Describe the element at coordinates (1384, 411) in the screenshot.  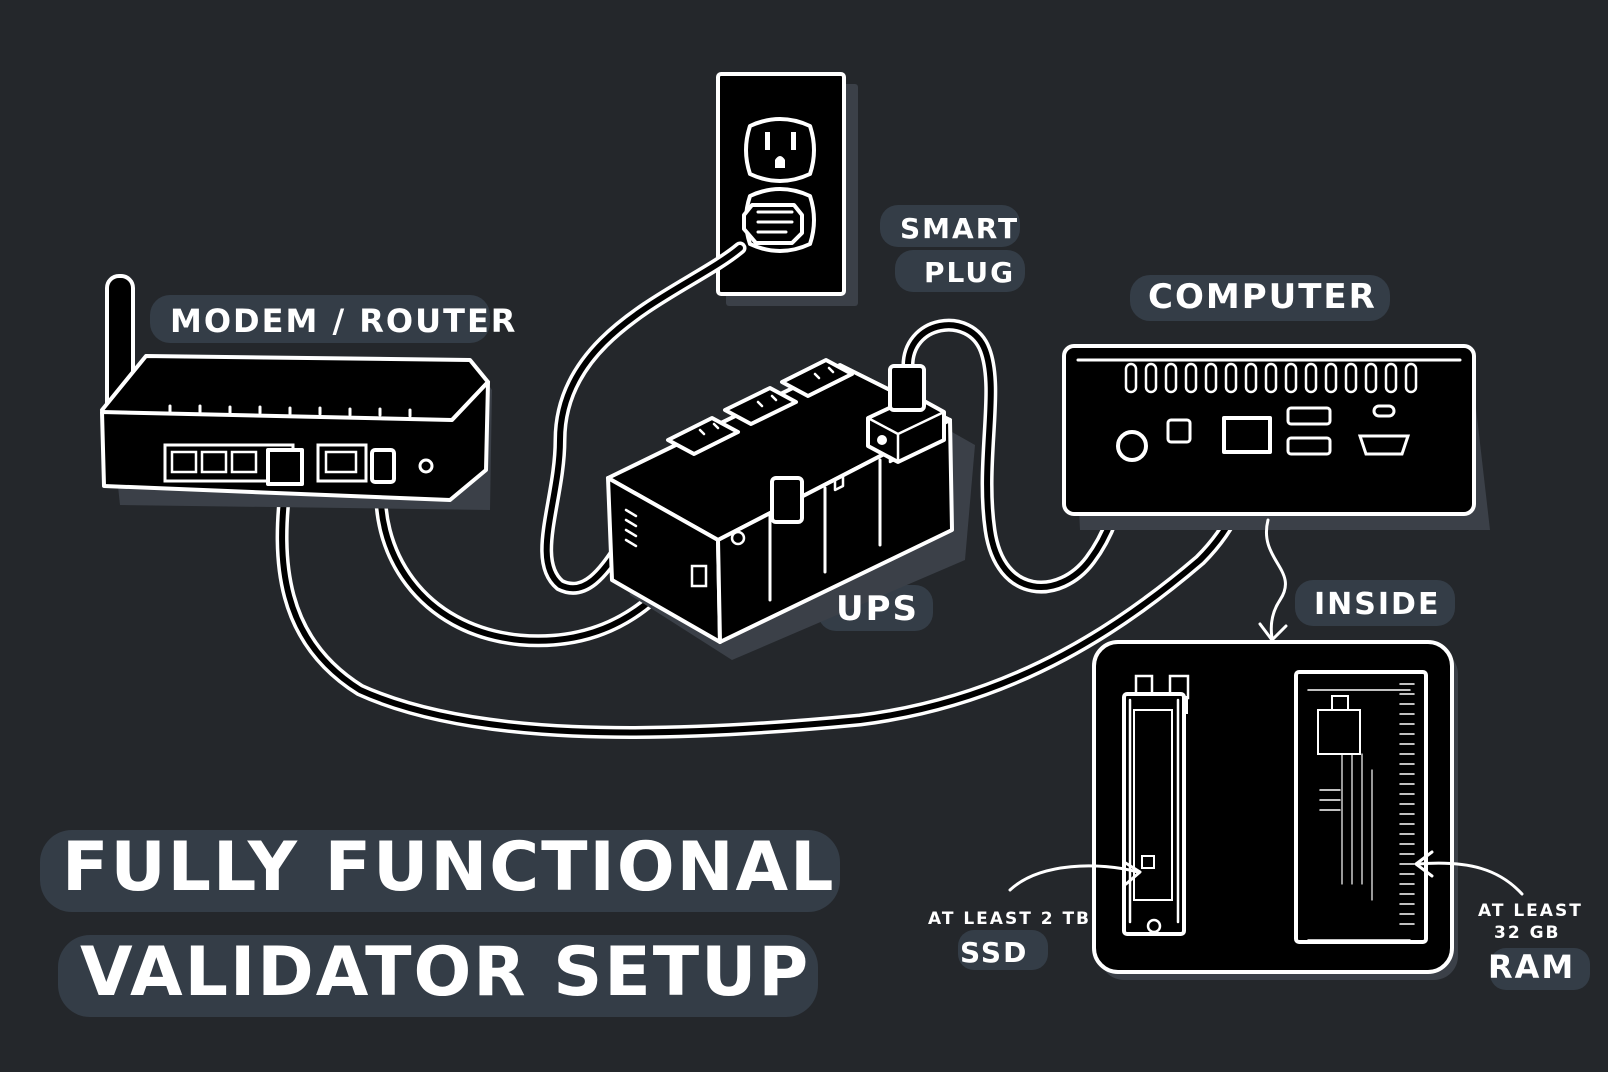
I see `usb-c-port` at that location.